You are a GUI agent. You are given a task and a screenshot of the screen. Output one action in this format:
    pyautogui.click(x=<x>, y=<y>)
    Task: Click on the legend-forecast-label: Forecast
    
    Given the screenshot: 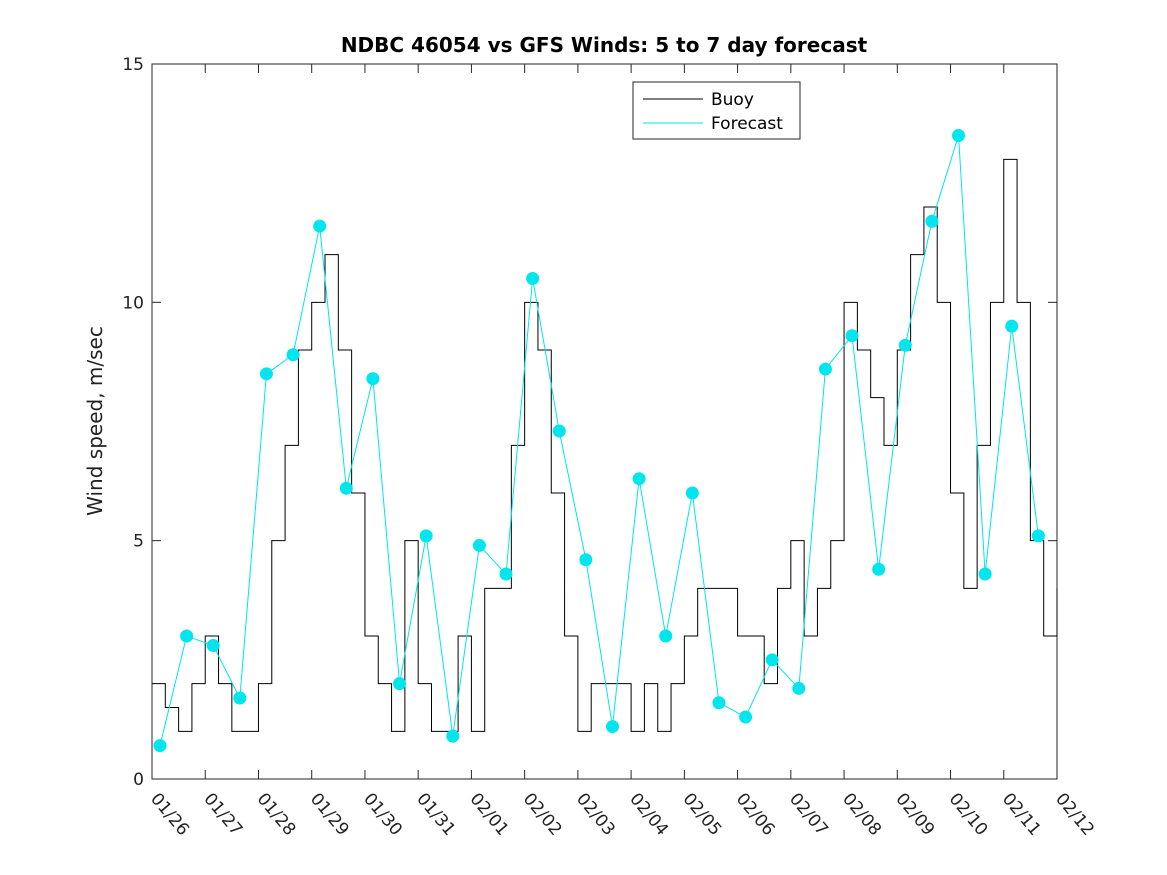 What is the action you would take?
    pyautogui.click(x=747, y=124)
    